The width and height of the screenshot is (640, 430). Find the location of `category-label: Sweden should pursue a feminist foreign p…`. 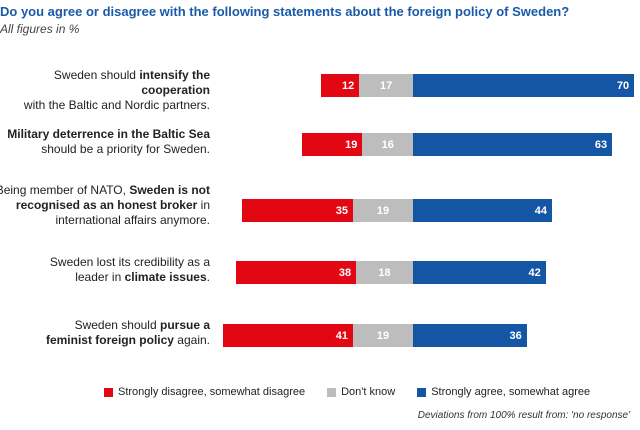

category-label: Sweden should pursue a feminist foreign p… is located at coordinates (127, 332).